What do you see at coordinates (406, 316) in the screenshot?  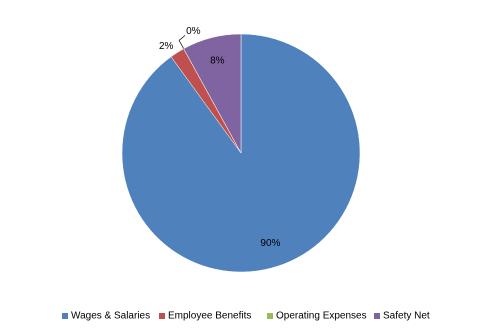 I see `legend-label: Safety Net` at bounding box center [406, 316].